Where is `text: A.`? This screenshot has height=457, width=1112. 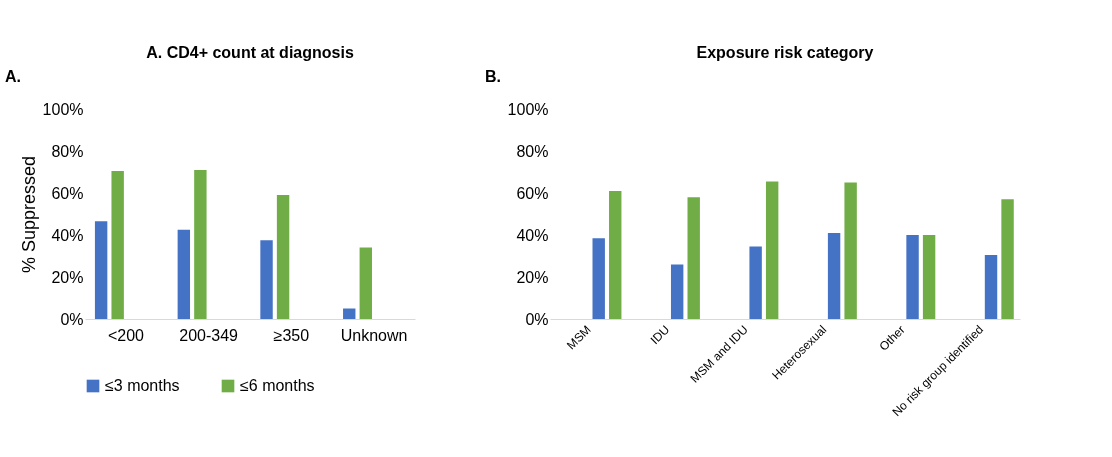
text: A. is located at coordinates (13, 76).